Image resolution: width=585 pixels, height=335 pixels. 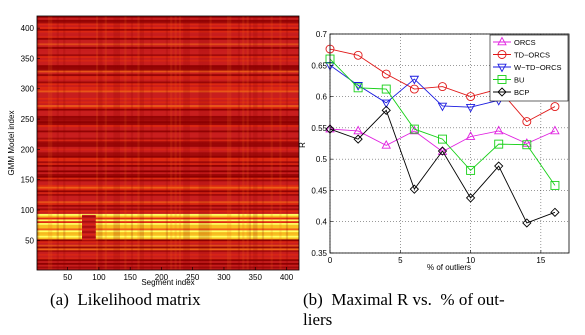 What do you see at coordinates (400, 260) in the screenshot?
I see `line-x-tick-label: 5` at bounding box center [400, 260].